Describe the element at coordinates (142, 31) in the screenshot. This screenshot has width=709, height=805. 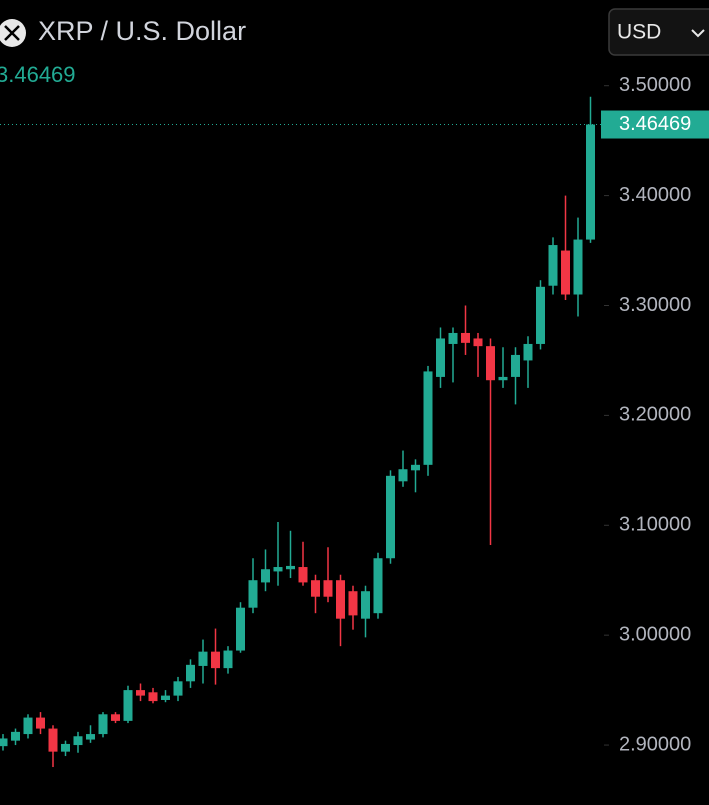
I see `chart-title: XRP / U.S. Dollar` at that location.